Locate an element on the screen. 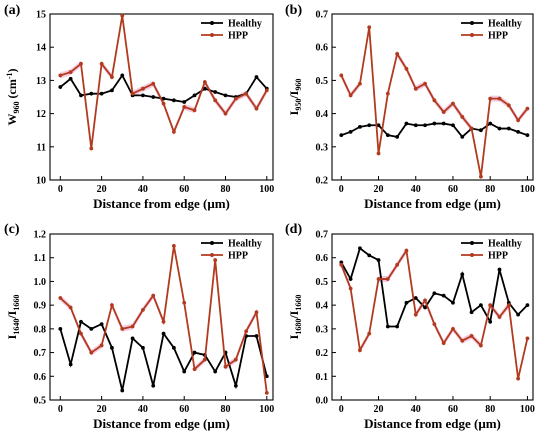 The image size is (550, 432). legend-label-healthy: Healthy is located at coordinates (505, 24).